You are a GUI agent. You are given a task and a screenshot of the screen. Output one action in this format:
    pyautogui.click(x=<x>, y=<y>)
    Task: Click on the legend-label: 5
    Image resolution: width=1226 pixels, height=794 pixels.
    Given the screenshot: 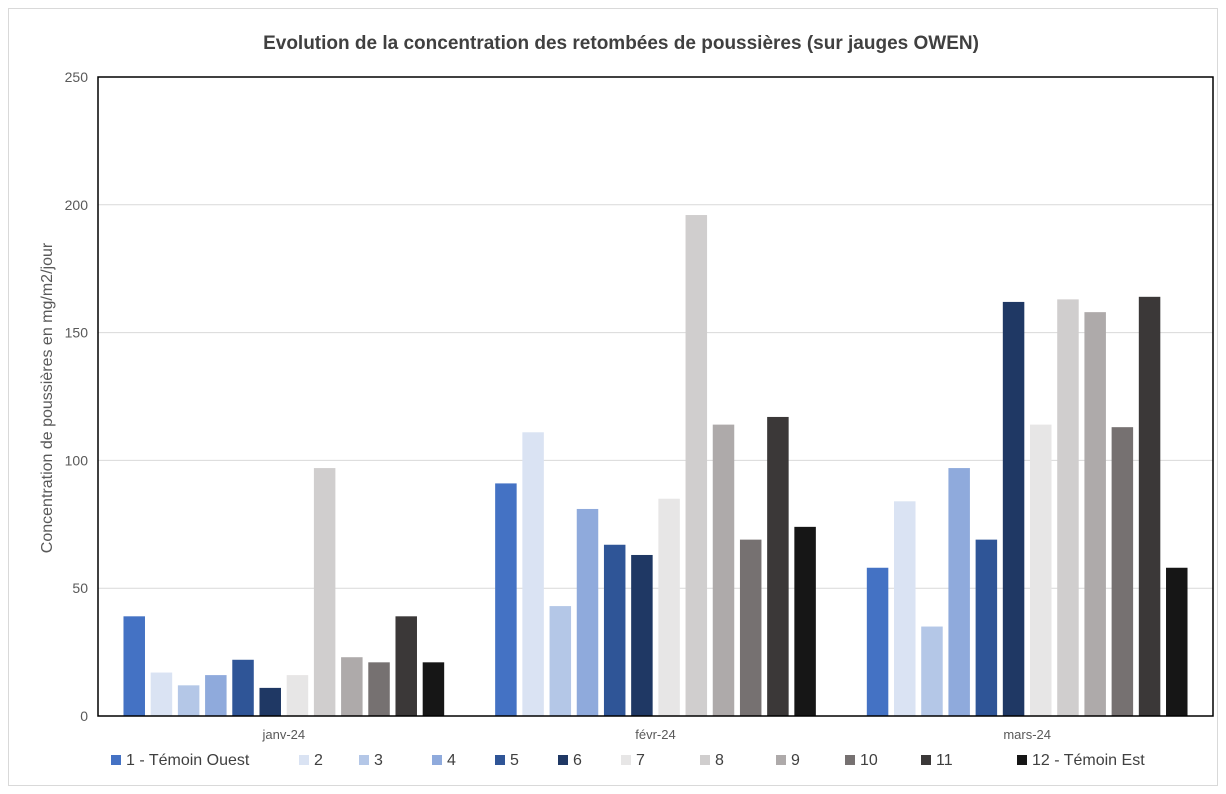 What is the action you would take?
    pyautogui.click(x=514, y=760)
    